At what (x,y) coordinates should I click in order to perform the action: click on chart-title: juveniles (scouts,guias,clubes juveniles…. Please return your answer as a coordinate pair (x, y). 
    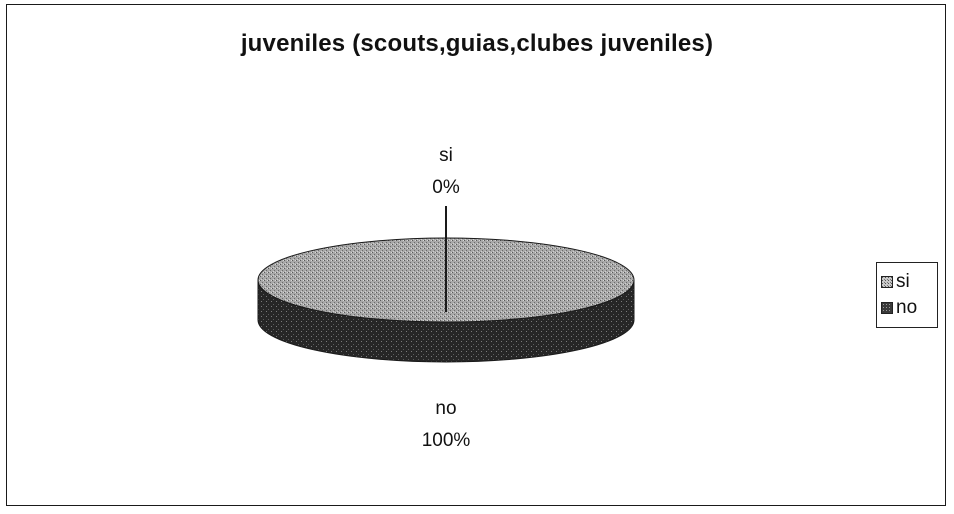
    Looking at the image, I should click on (477, 43).